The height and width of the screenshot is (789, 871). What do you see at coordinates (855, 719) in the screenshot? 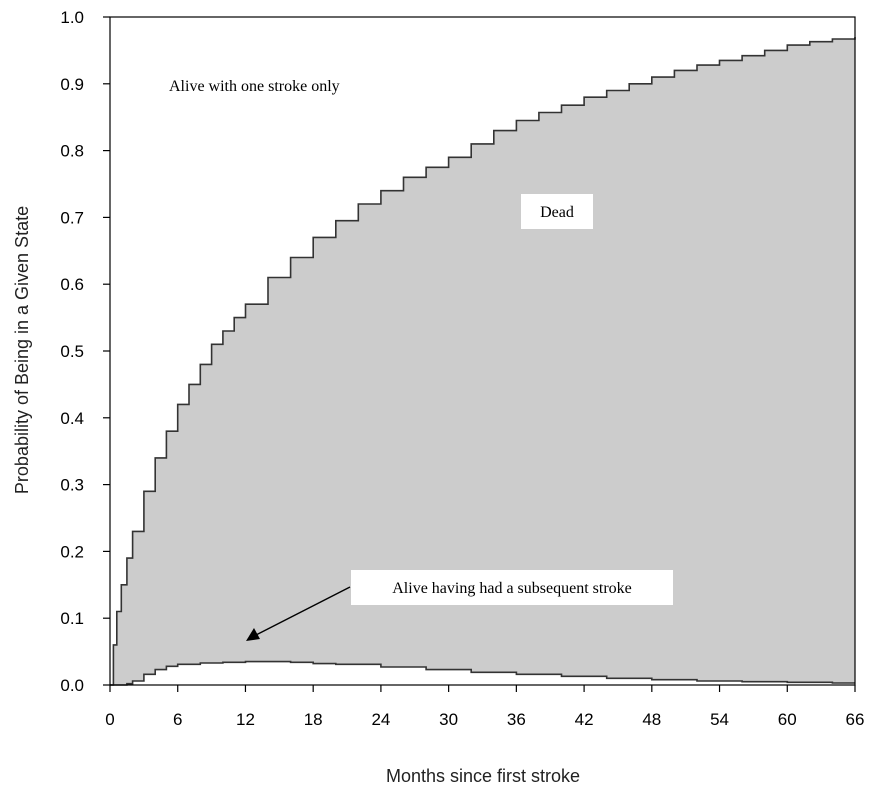
I see `x-tick-label: 66` at bounding box center [855, 719].